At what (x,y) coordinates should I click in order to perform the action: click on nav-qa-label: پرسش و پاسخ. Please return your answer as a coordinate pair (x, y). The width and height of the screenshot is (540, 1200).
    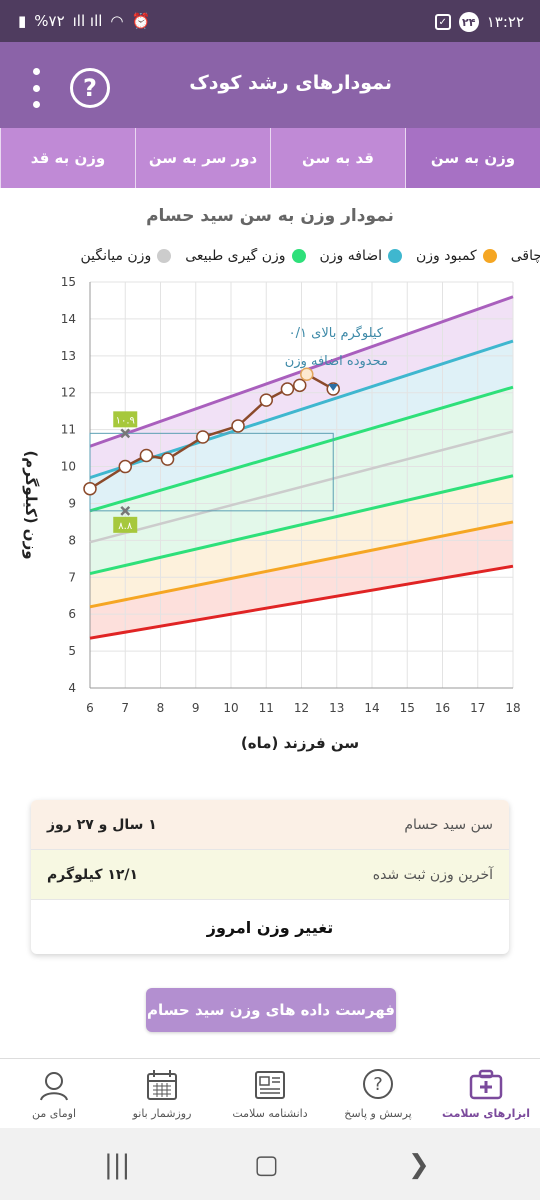
    Looking at the image, I should click on (378, 1113).